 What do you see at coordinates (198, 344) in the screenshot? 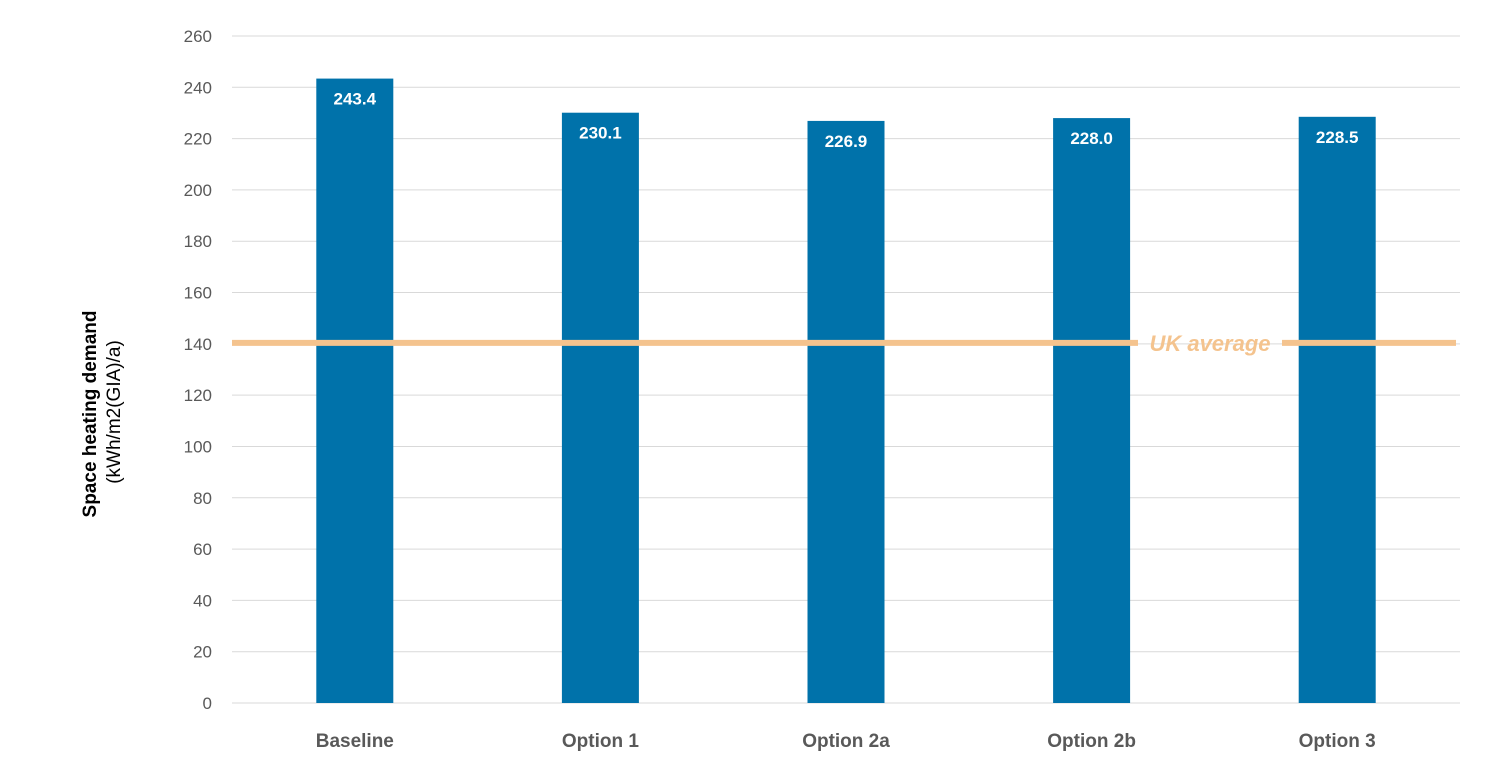
I see `y-tick-label: 140` at bounding box center [198, 344].